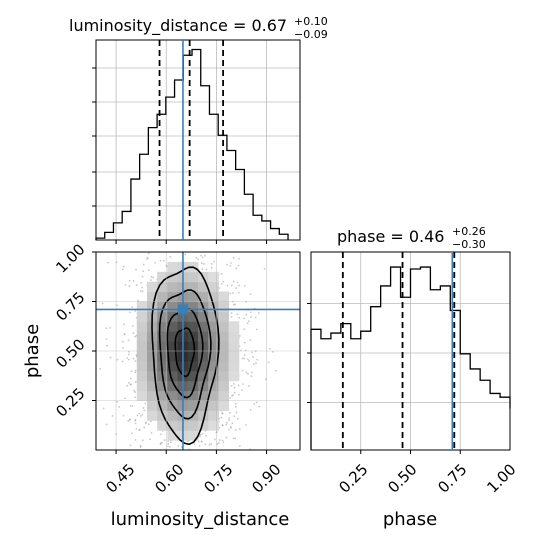  Describe the element at coordinates (469, 231) in the screenshot. I see `phase-title-plus: +0.26` at that location.